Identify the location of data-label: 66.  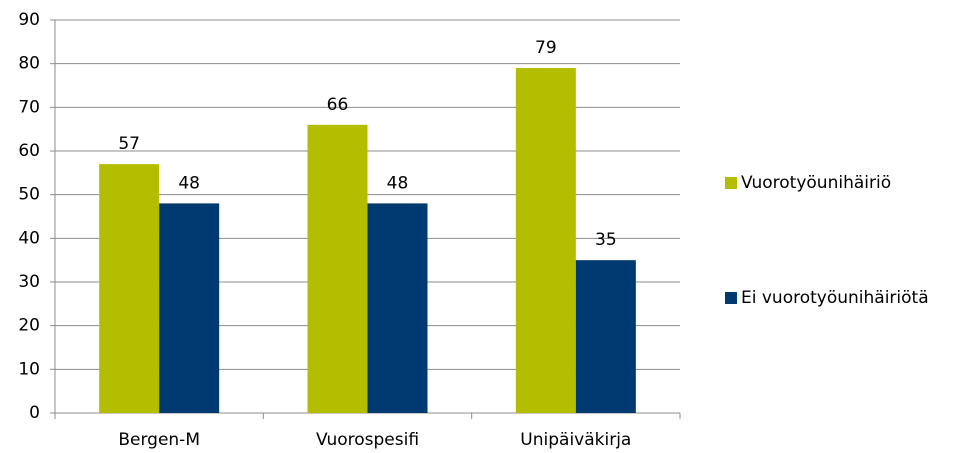
(338, 105).